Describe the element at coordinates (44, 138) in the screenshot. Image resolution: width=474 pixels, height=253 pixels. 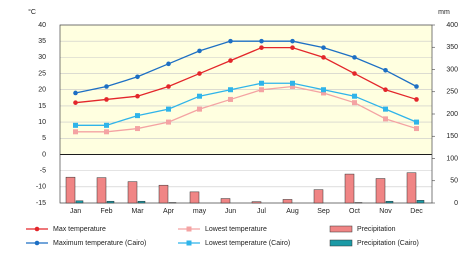
I see `y-tick-label: 5` at that location.